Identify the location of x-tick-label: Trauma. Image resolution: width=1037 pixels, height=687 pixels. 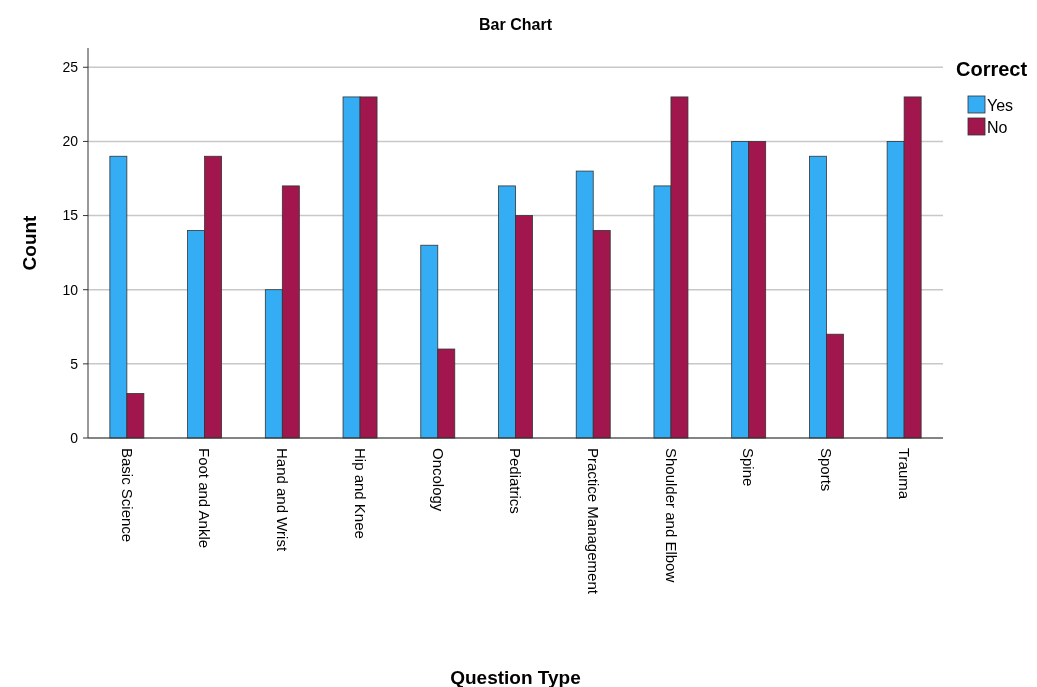
(904, 474).